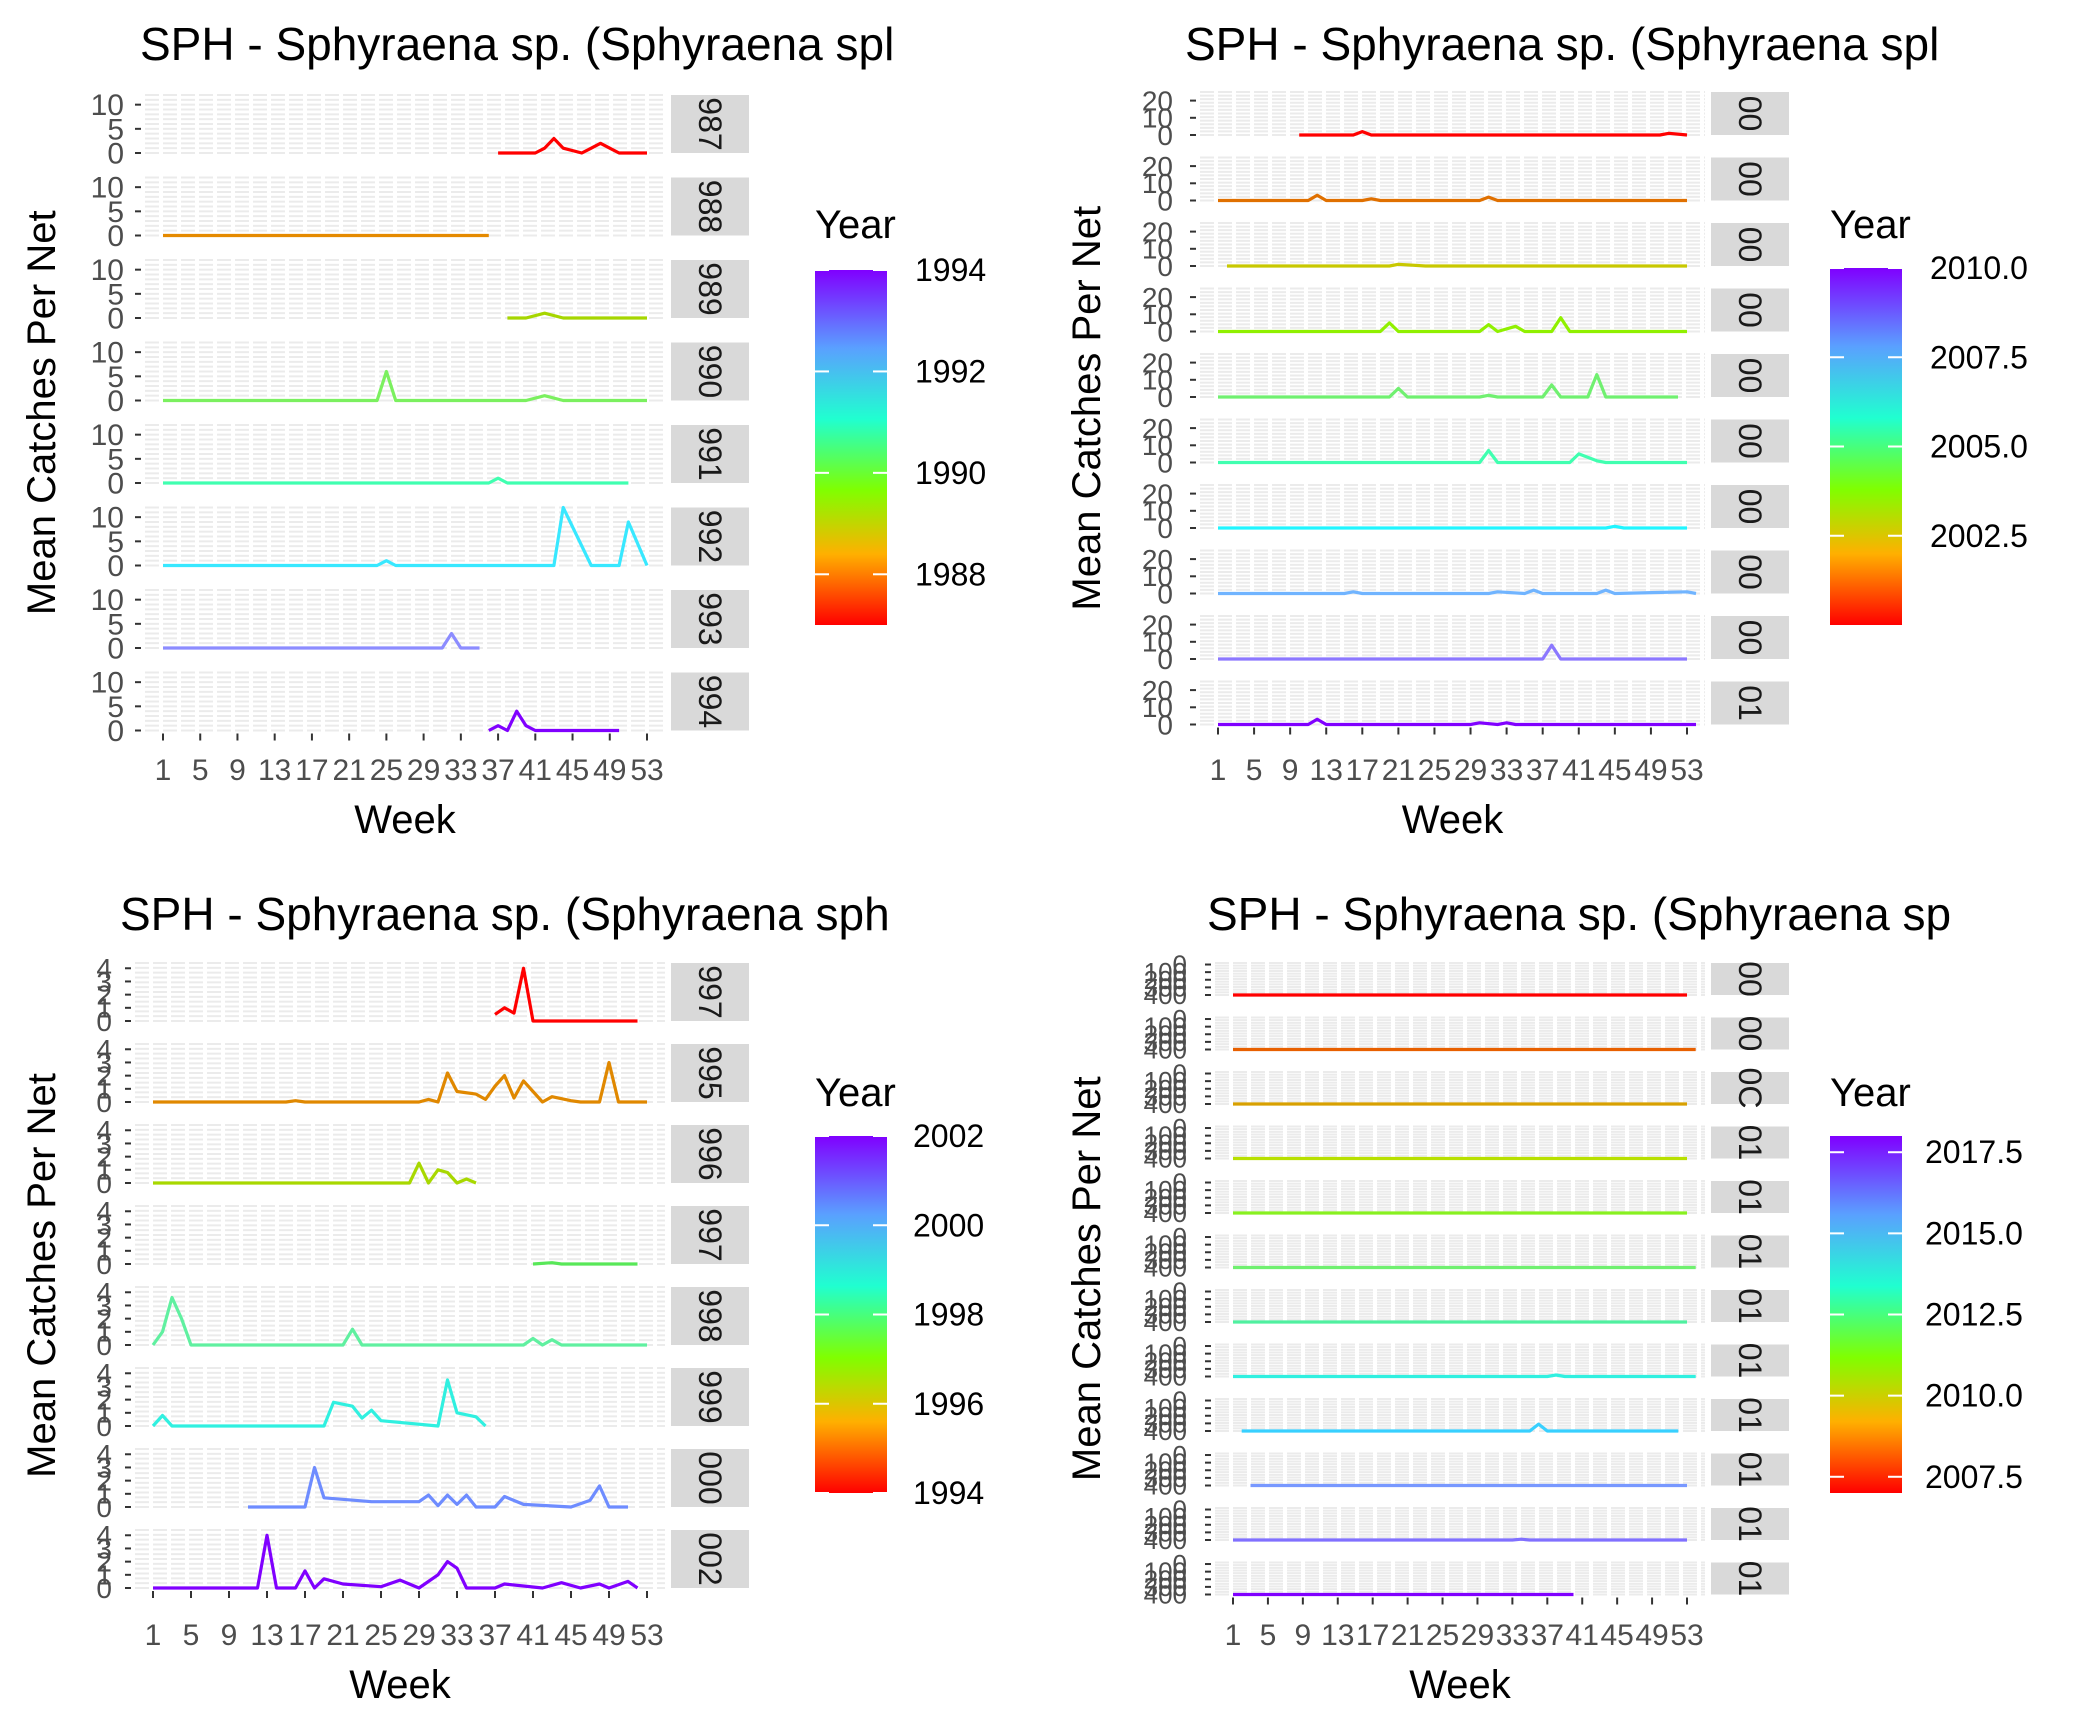  Describe the element at coordinates (505, 914) in the screenshot. I see `chart-title: SPH - Sphyraena sp. (Sphyraena sph` at that location.